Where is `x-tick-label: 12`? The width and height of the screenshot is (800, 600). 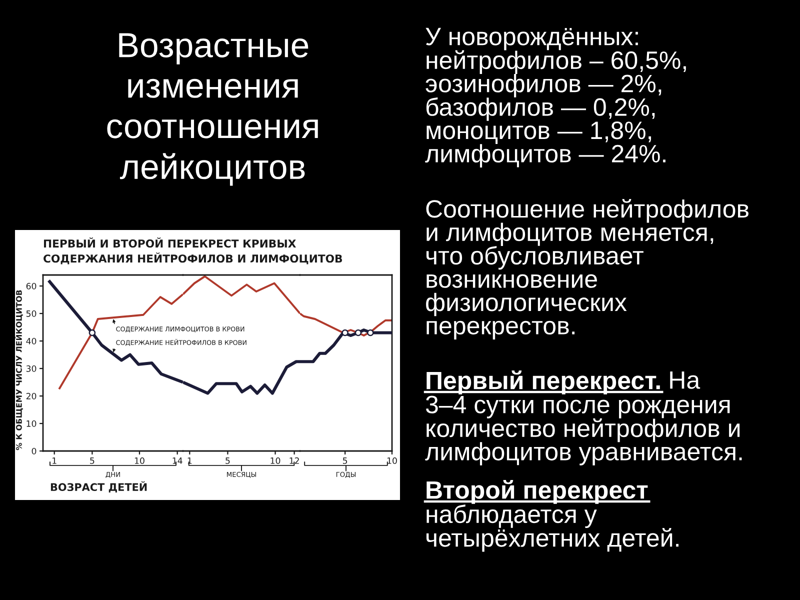 x-tick-label: 12 is located at coordinates (294, 460).